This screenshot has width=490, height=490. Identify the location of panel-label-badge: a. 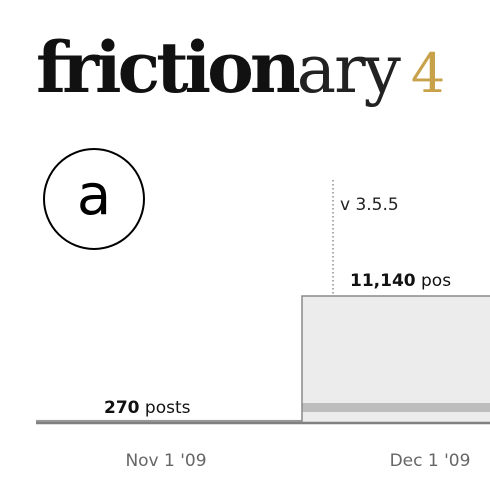
(94, 199).